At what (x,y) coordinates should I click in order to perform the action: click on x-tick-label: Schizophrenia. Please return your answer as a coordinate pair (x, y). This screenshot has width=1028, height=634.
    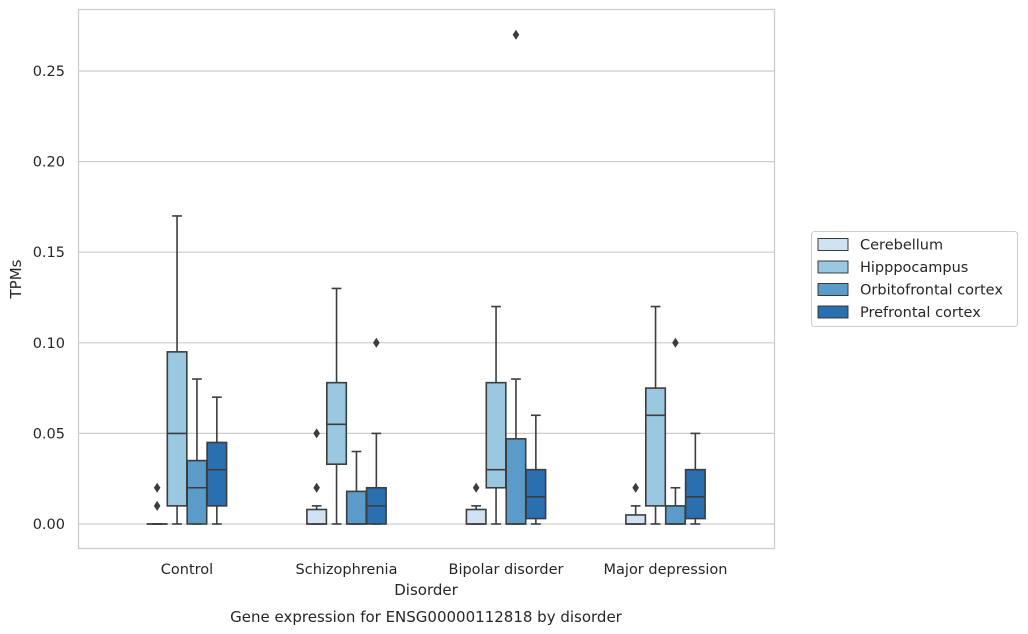
    Looking at the image, I should click on (347, 570).